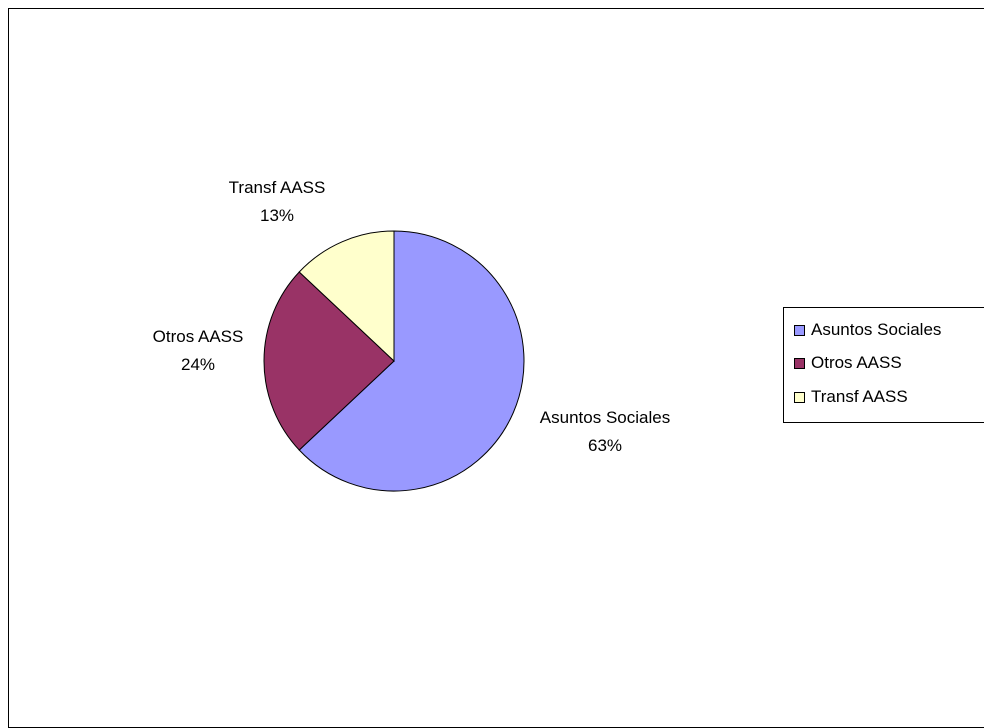  What do you see at coordinates (198, 336) in the screenshot?
I see `slice-label-category: Otros AASS` at bounding box center [198, 336].